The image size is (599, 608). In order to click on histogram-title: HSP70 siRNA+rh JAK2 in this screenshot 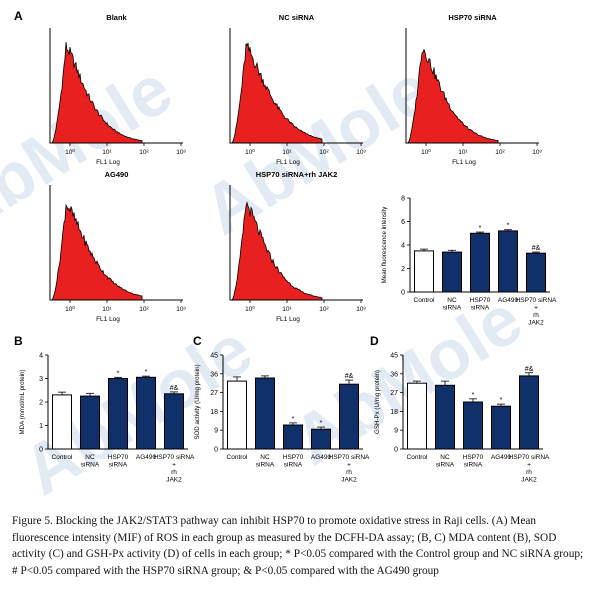, I will do `click(297, 174)`.